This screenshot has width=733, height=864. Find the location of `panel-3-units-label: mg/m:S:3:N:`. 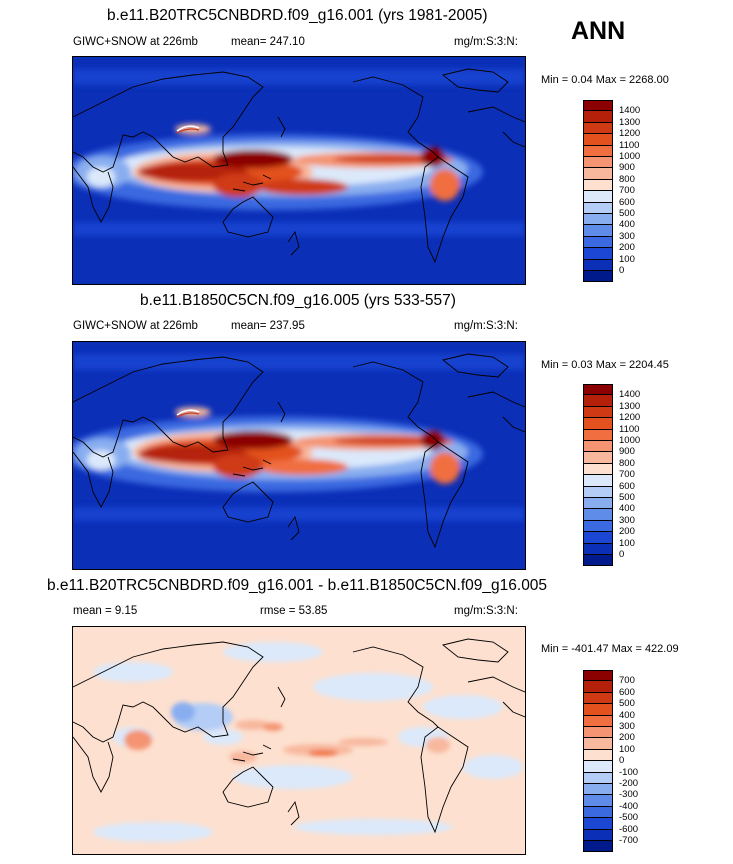

panel-3-units-label: mg/m:S:3:N: is located at coordinates (486, 611).